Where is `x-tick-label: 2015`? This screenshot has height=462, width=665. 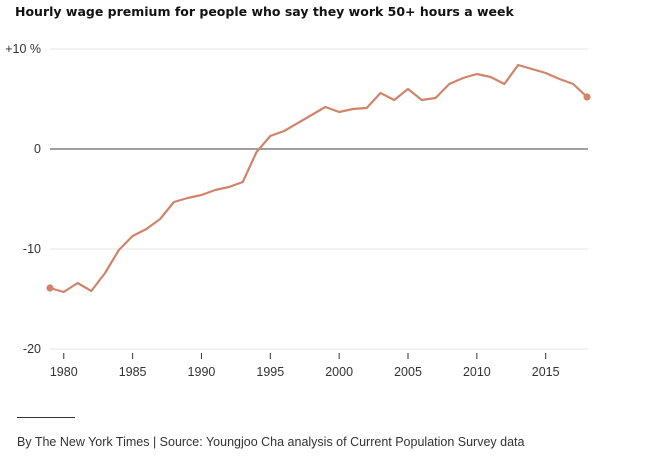 x-tick-label: 2015 is located at coordinates (546, 372).